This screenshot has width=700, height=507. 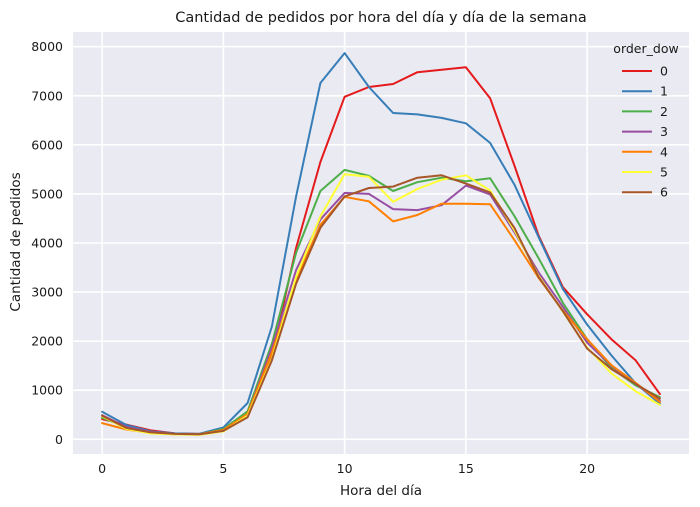 I want to click on y-tick-label: 1000, so click(x=47, y=390).